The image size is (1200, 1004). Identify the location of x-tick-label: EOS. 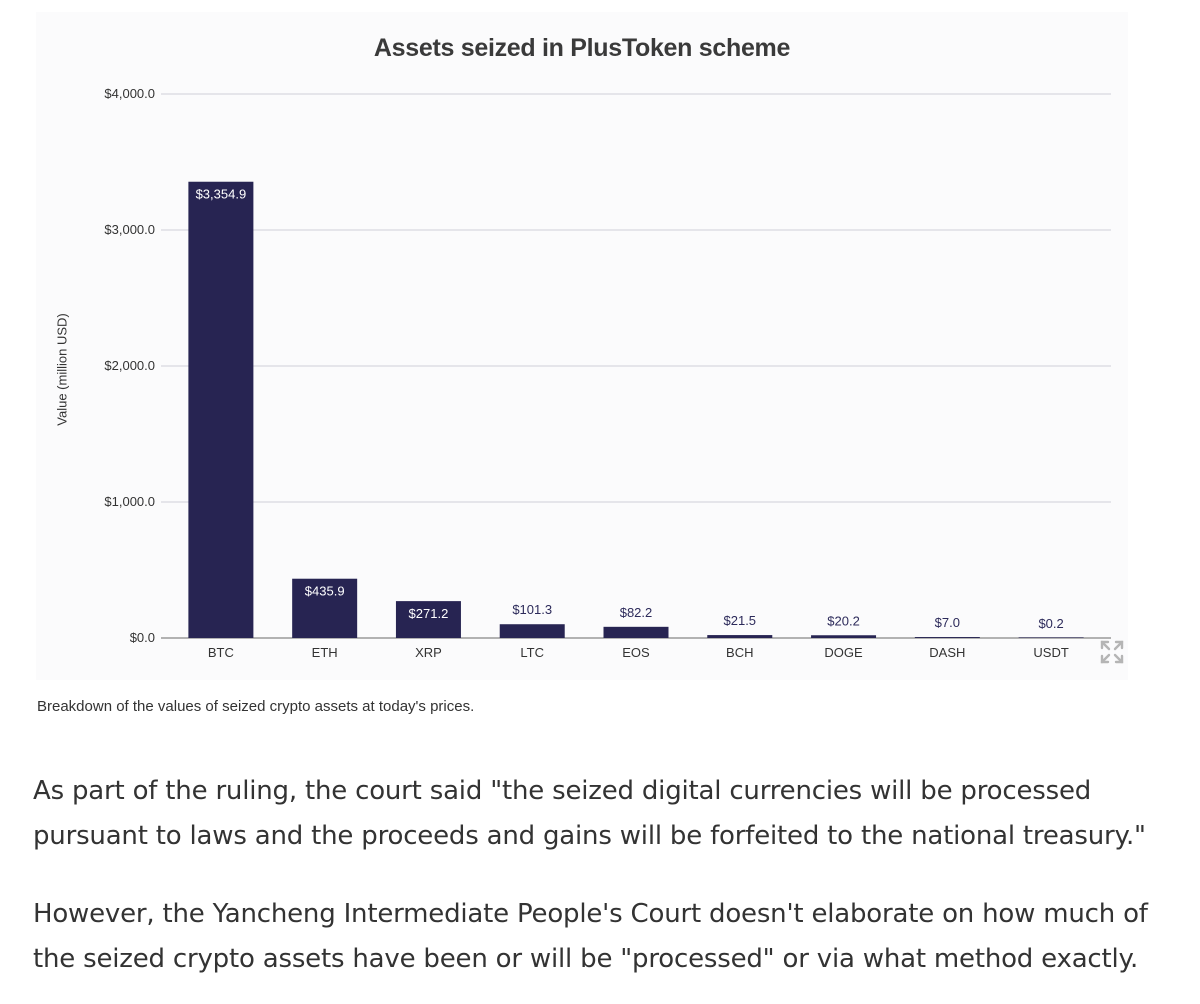
(636, 652).